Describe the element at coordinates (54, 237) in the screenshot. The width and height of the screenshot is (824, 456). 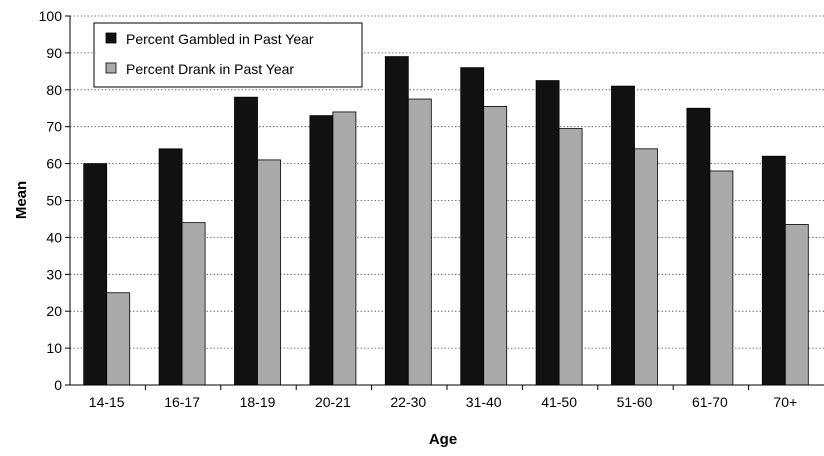
I see `y-tick-label: 40` at that location.